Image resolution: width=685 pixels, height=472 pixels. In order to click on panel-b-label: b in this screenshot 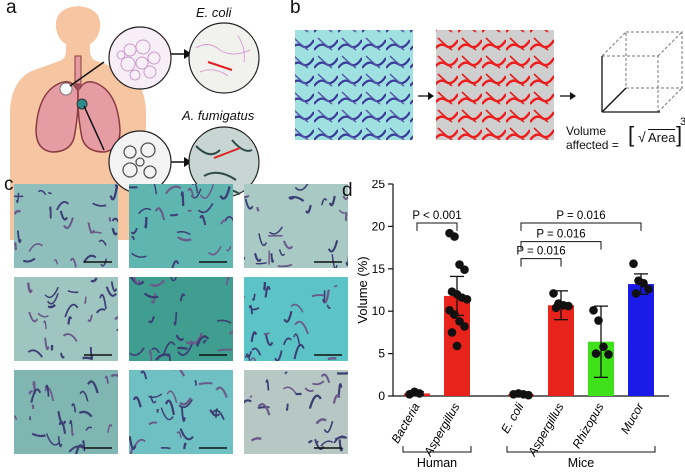, I will do `click(295, 9)`.